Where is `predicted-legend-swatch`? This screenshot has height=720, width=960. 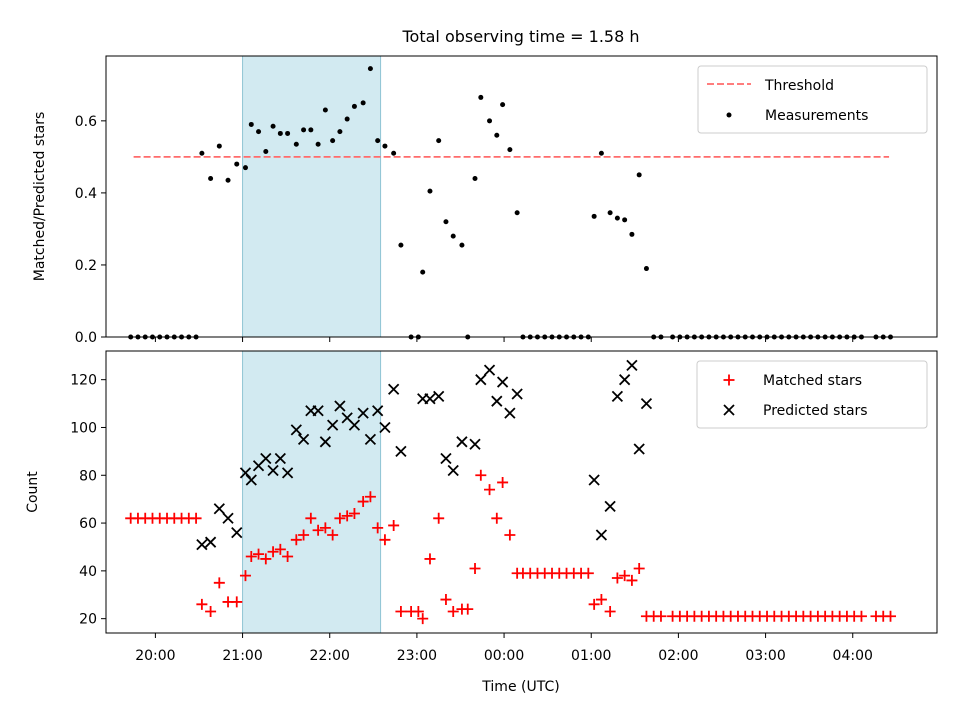 predicted-legend-swatch is located at coordinates (729, 410).